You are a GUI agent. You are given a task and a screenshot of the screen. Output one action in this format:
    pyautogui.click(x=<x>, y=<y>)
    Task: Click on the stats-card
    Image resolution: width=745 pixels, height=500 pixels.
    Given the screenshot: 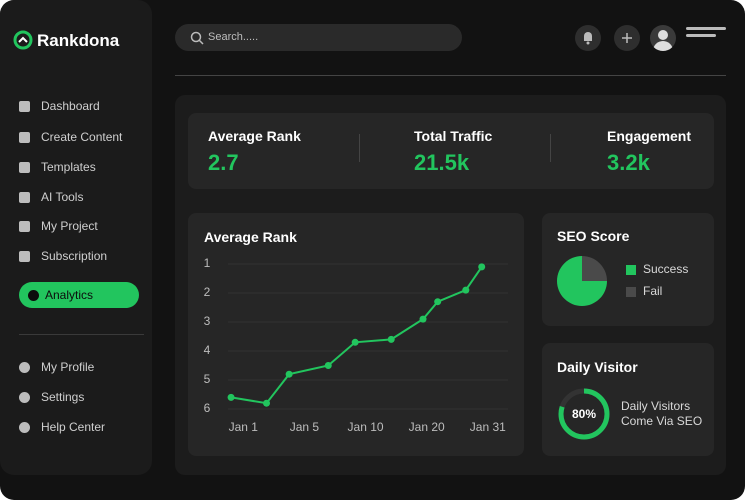 What is the action you would take?
    pyautogui.click(x=451, y=151)
    